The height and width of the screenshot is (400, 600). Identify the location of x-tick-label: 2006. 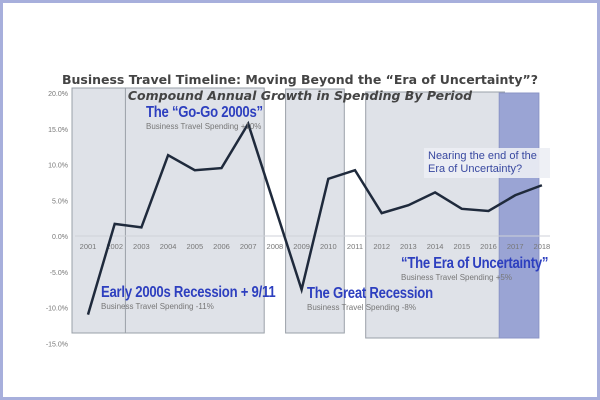
(221, 246).